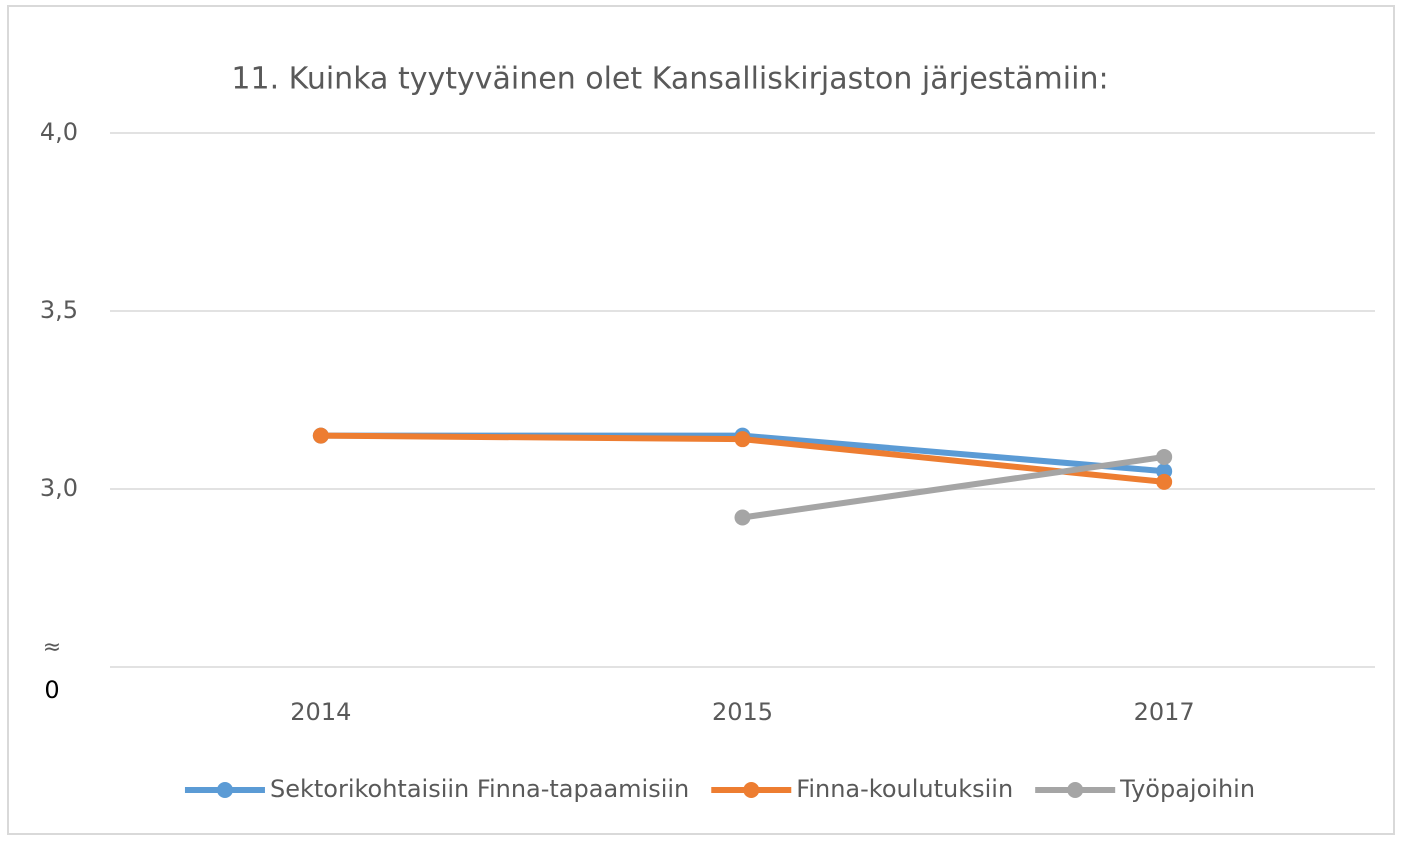 This screenshot has height=841, width=1401. Describe the element at coordinates (59, 310) in the screenshot. I see `y-tick-label: 3,5` at that location.